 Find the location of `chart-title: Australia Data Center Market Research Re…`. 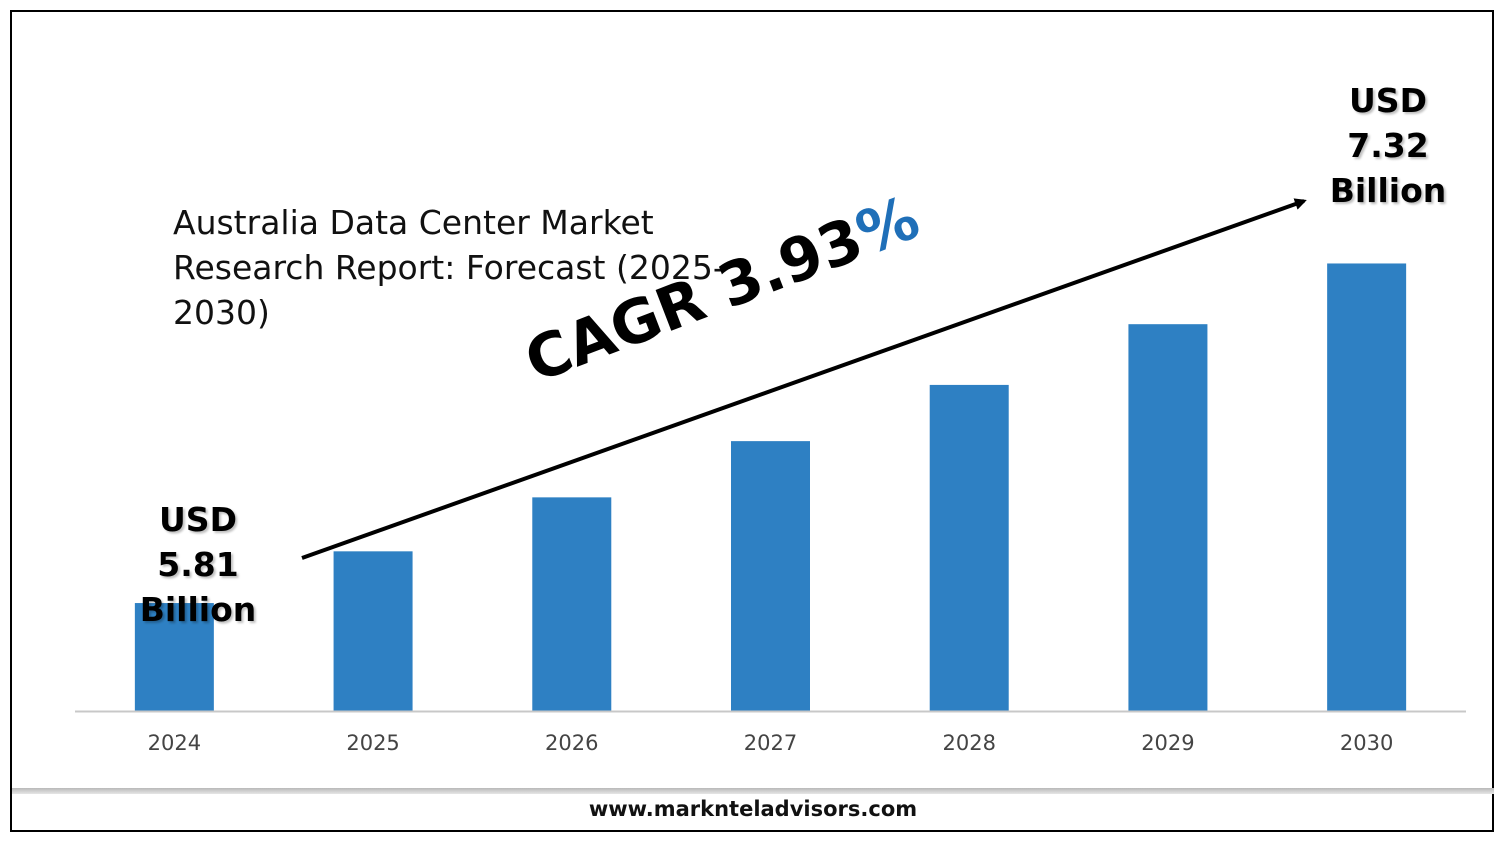

chart-title: Australia Data Center Market Research Re… is located at coordinates (449, 267).